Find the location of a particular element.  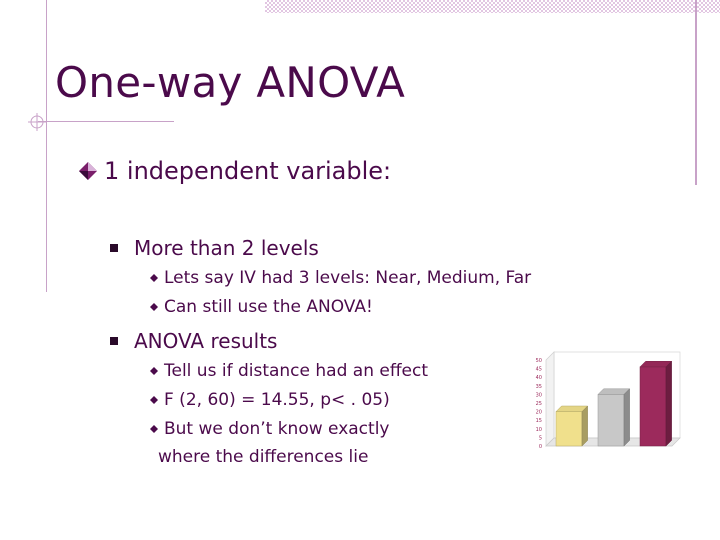

bullet-level2-results: ANOVA results is located at coordinates (193, 341).